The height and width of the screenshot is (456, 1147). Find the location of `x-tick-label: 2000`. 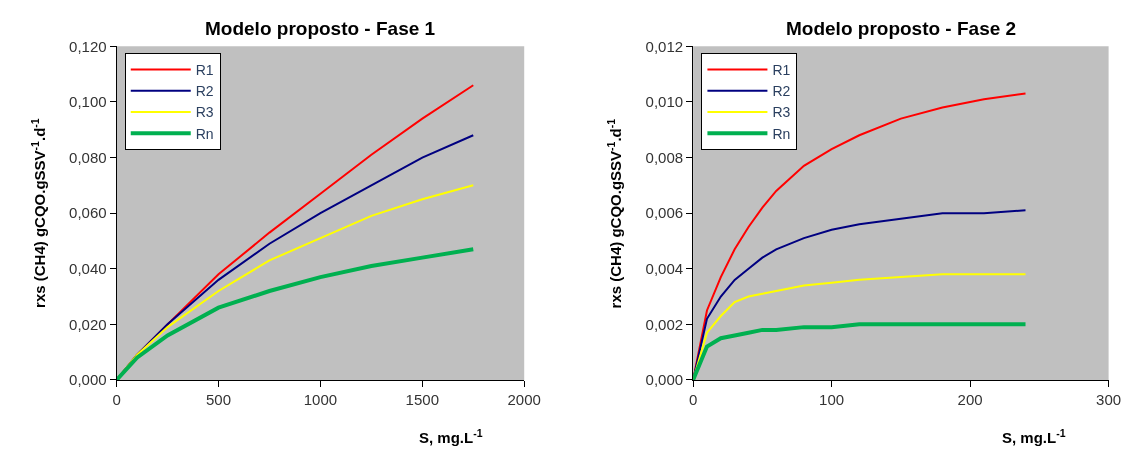

x-tick-label: 2000 is located at coordinates (524, 399).